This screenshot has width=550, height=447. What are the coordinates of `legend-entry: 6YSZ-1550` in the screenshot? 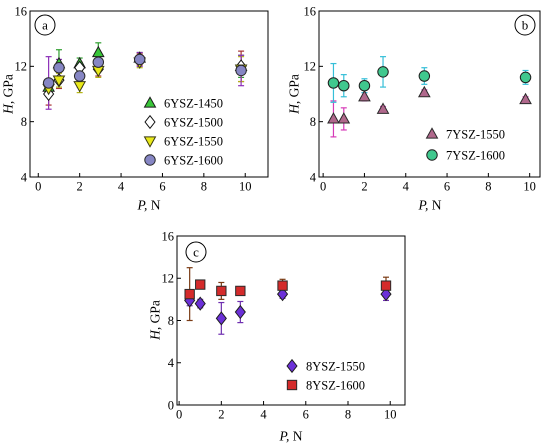 It's located at (183, 142).